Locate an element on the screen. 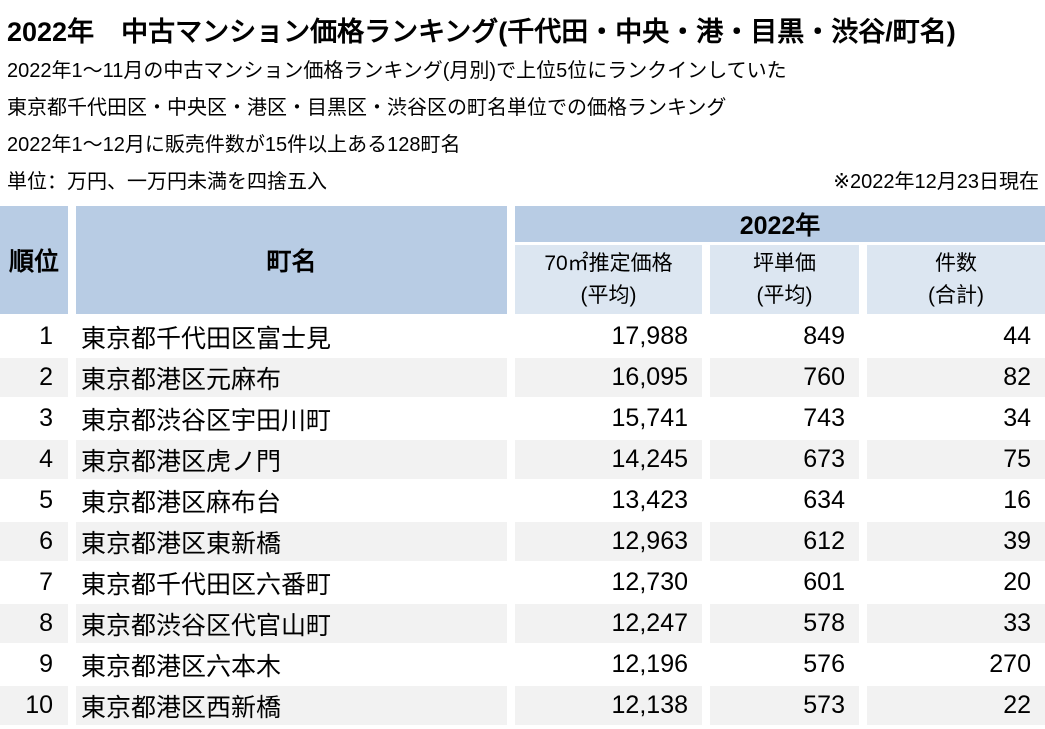 This screenshot has height=729, width=1045. unit-price-cell: 634 is located at coordinates (788, 501).